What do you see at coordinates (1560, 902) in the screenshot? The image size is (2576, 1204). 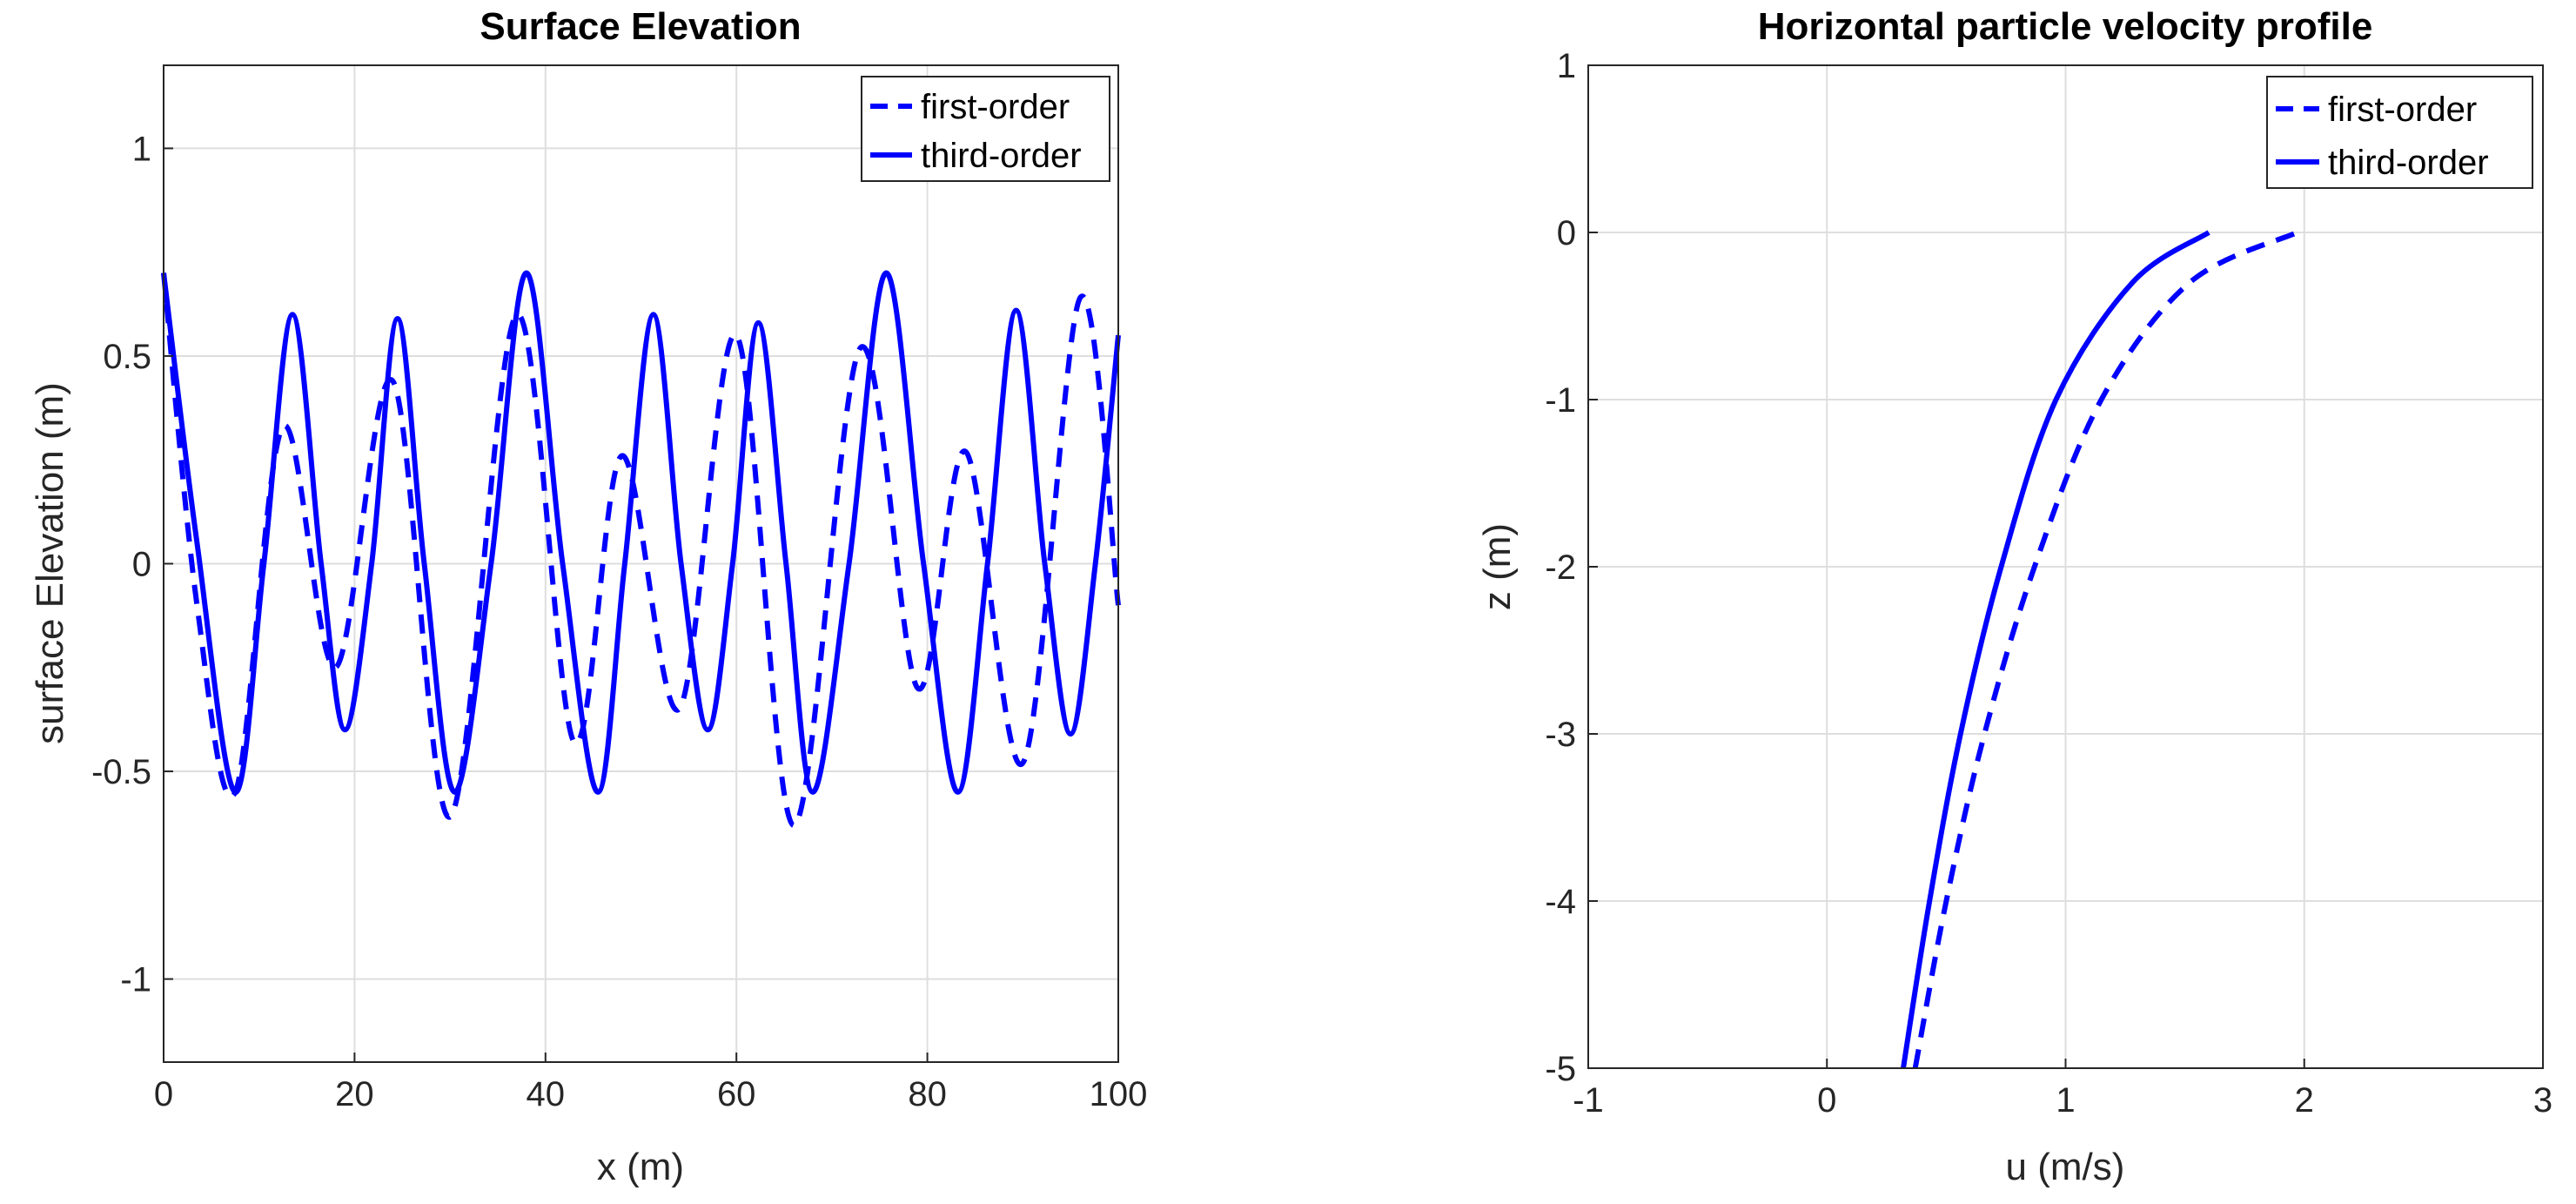 I see `y-tick-label: -4` at bounding box center [1560, 902].